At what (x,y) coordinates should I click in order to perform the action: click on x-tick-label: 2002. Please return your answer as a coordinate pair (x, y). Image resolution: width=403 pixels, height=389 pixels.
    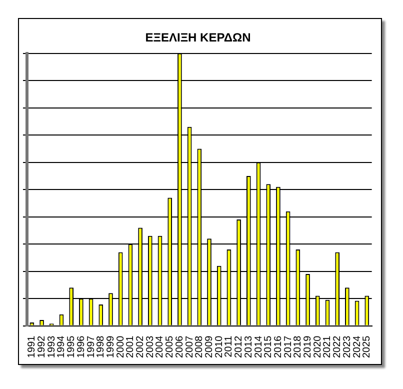
    Looking at the image, I should click on (140, 346).